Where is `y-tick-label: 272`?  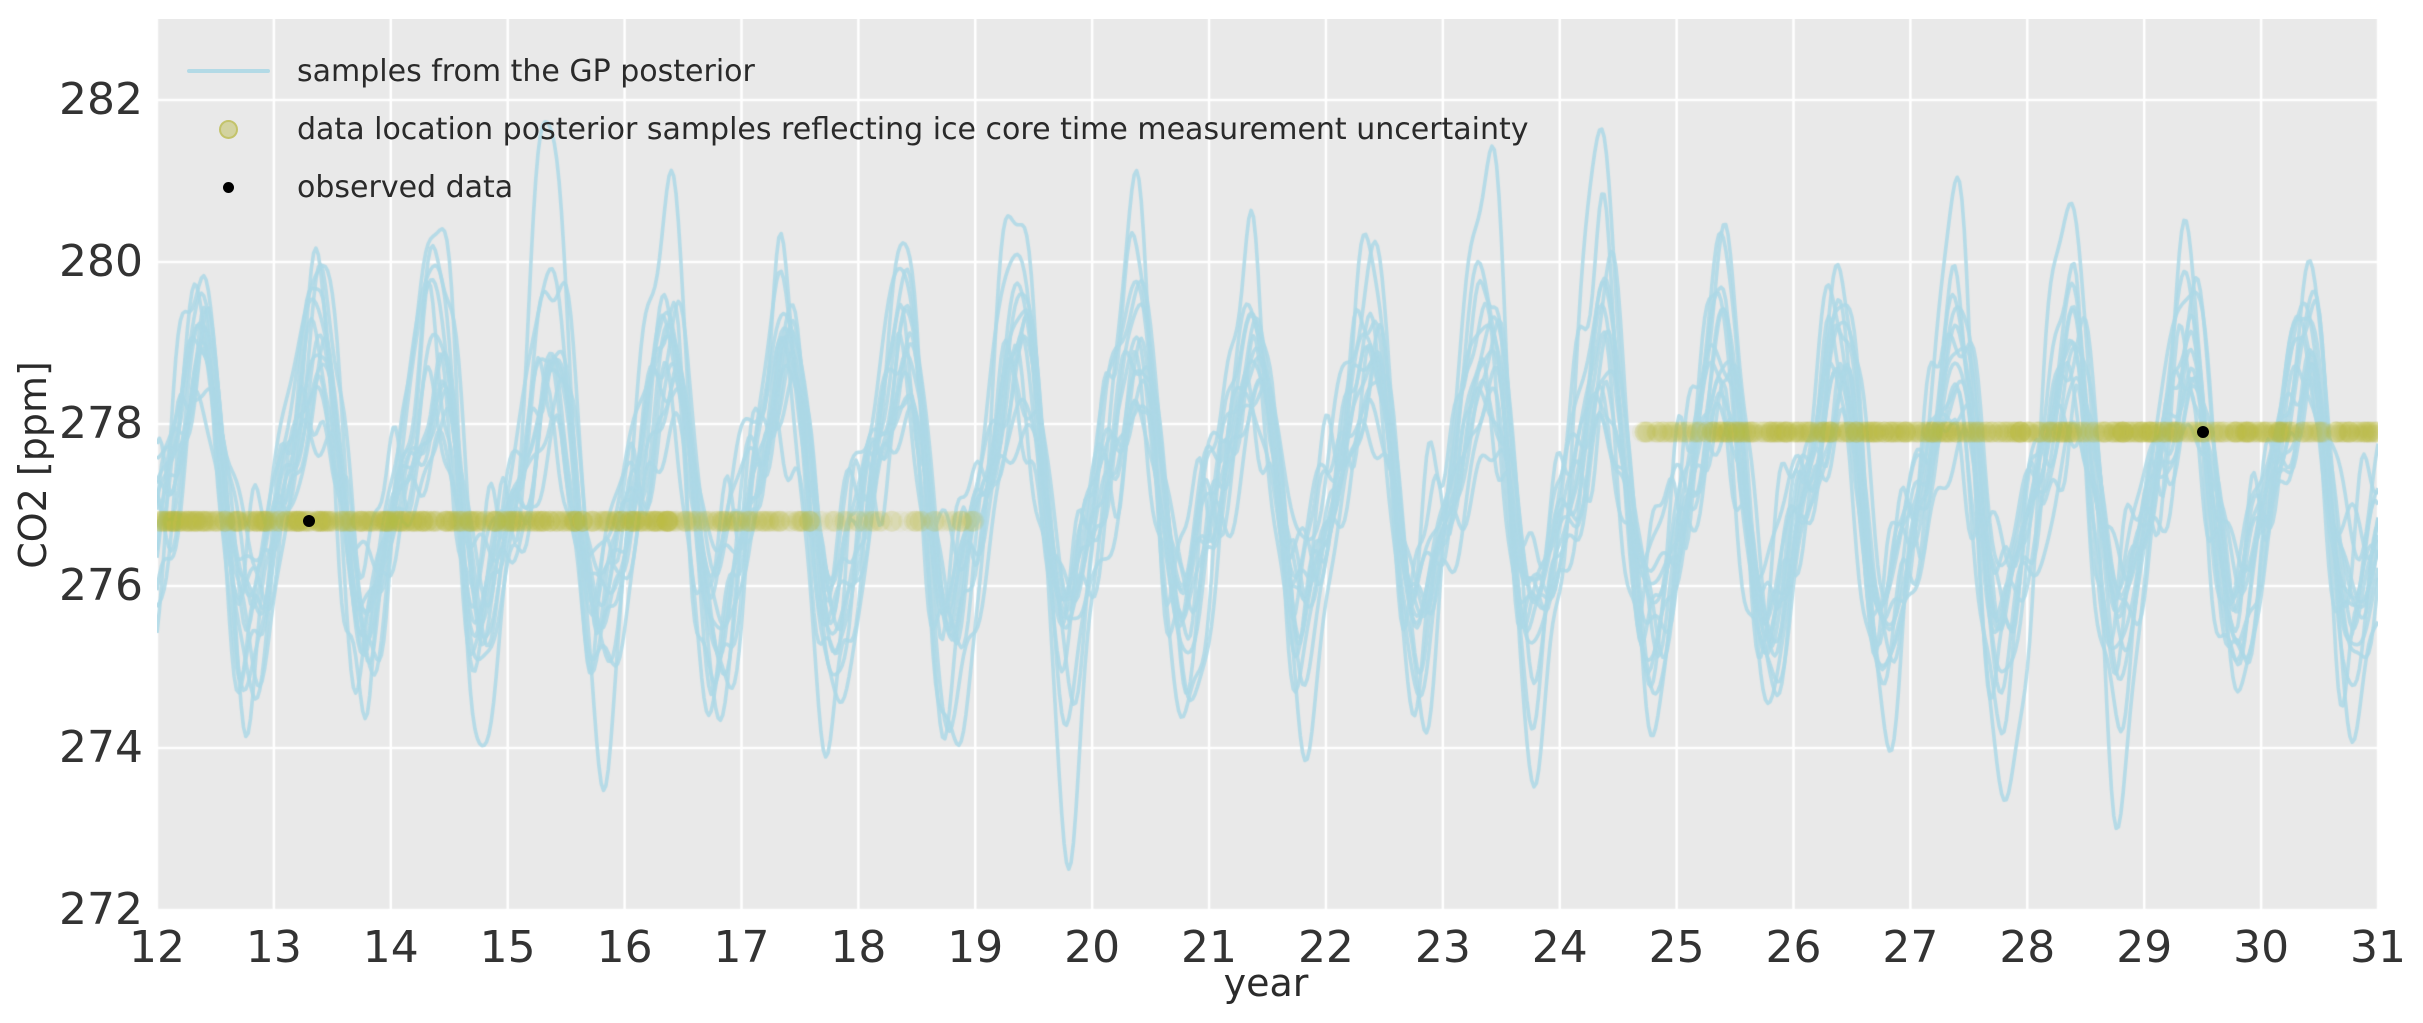
y-tick-label: 272 is located at coordinates (101, 909).